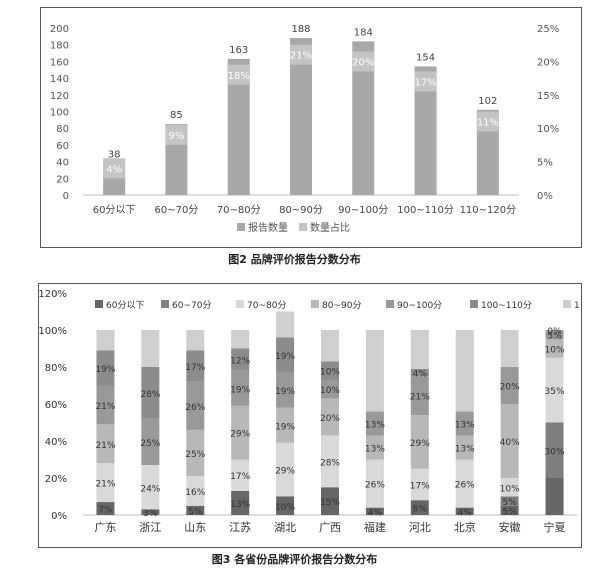 This screenshot has width=589, height=573. What do you see at coordinates (285, 527) in the screenshot?
I see `category-label: 湖北` at bounding box center [285, 527].